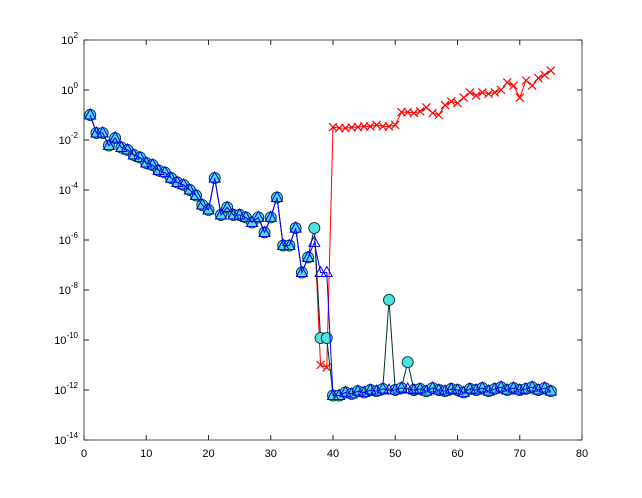  I want to click on x-tick-label: 80, so click(582, 454).